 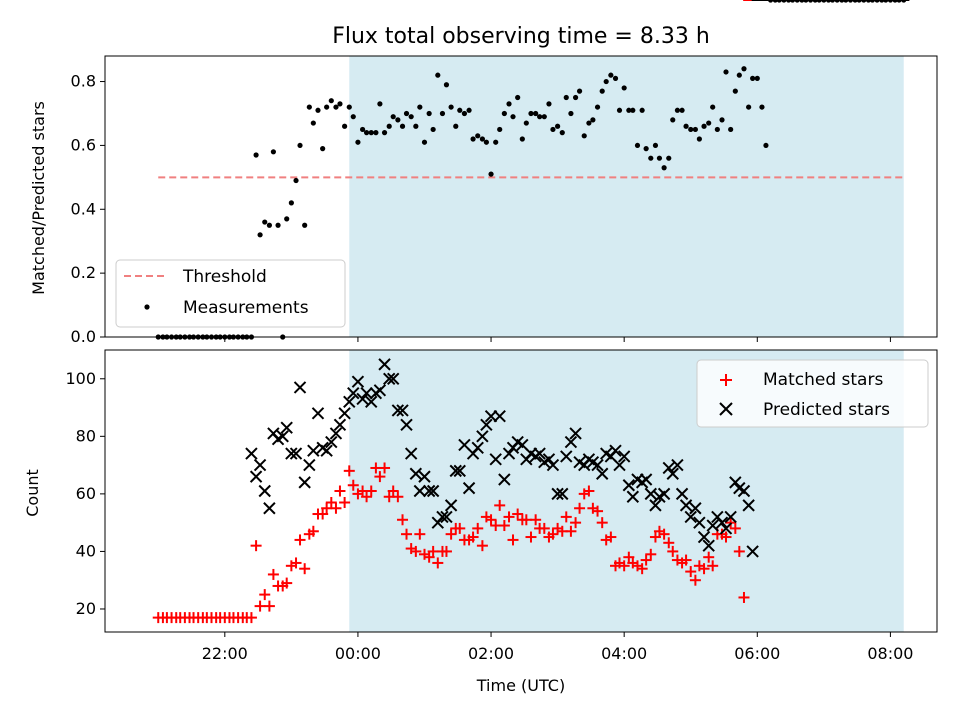 What do you see at coordinates (80, 378) in the screenshot?
I see `bottom-y-tick-label: 100` at bounding box center [80, 378].